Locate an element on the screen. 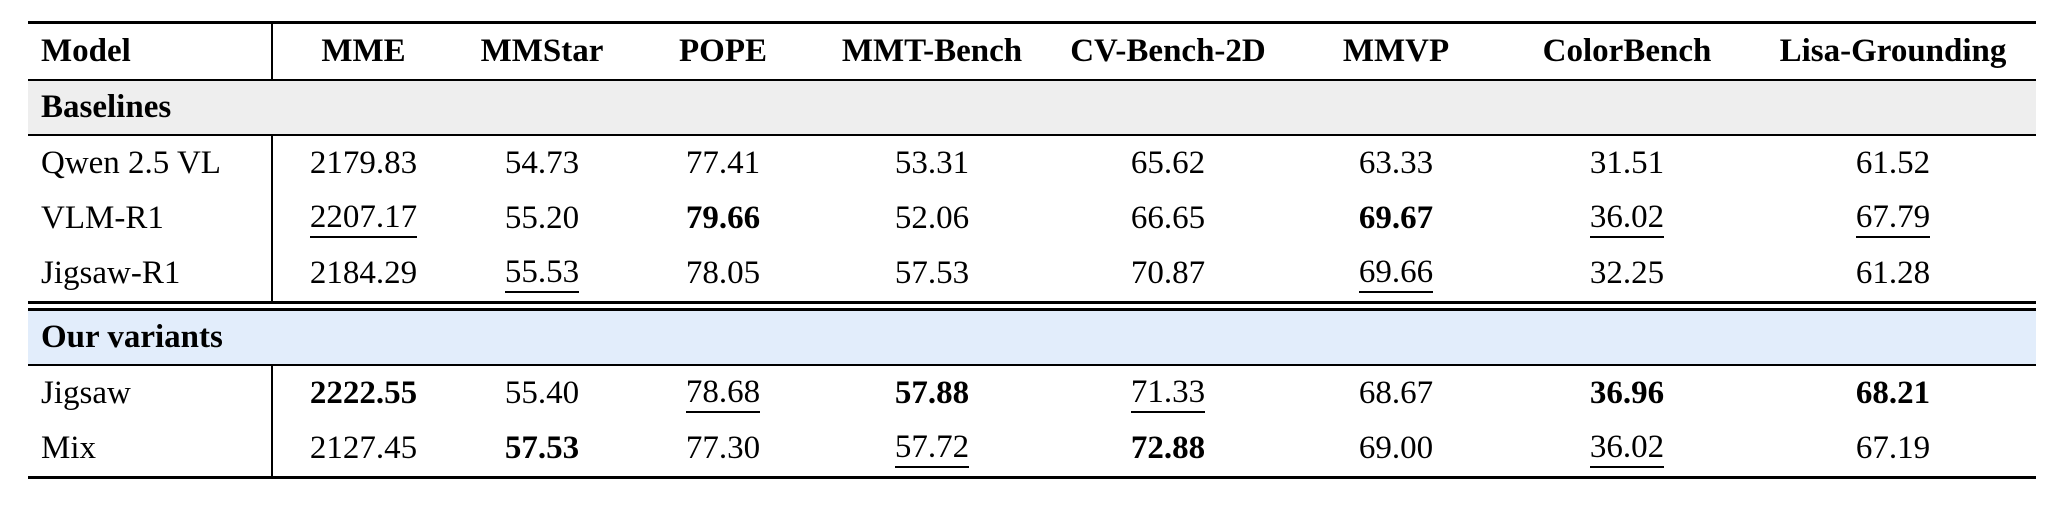 The image size is (2062, 506). metric-value: 2222.55 is located at coordinates (363, 393).